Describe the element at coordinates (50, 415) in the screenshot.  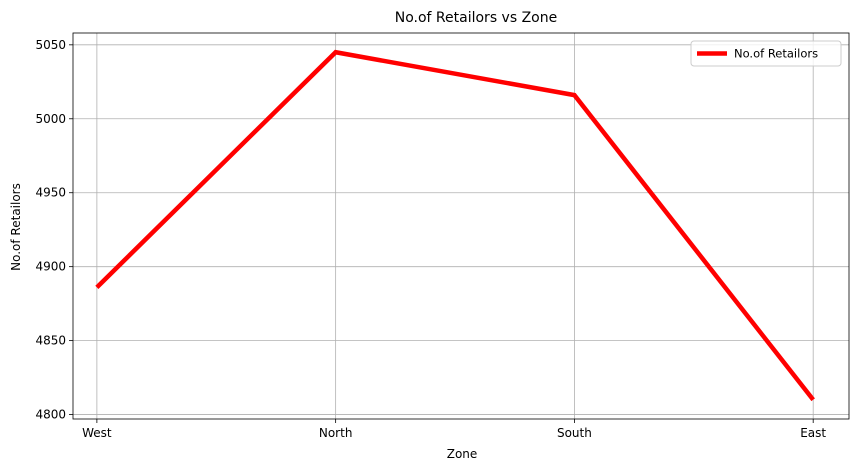
I see `y-tick-label: 4800` at that location.